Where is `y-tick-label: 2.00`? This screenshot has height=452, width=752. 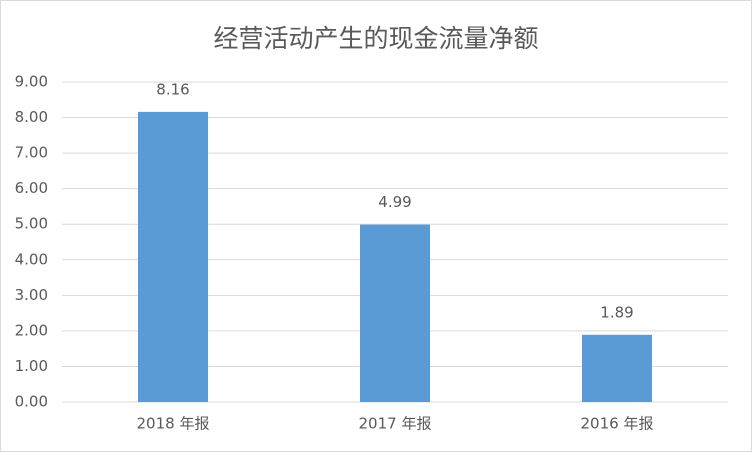
y-tick-label: 2.00 is located at coordinates (31, 330).